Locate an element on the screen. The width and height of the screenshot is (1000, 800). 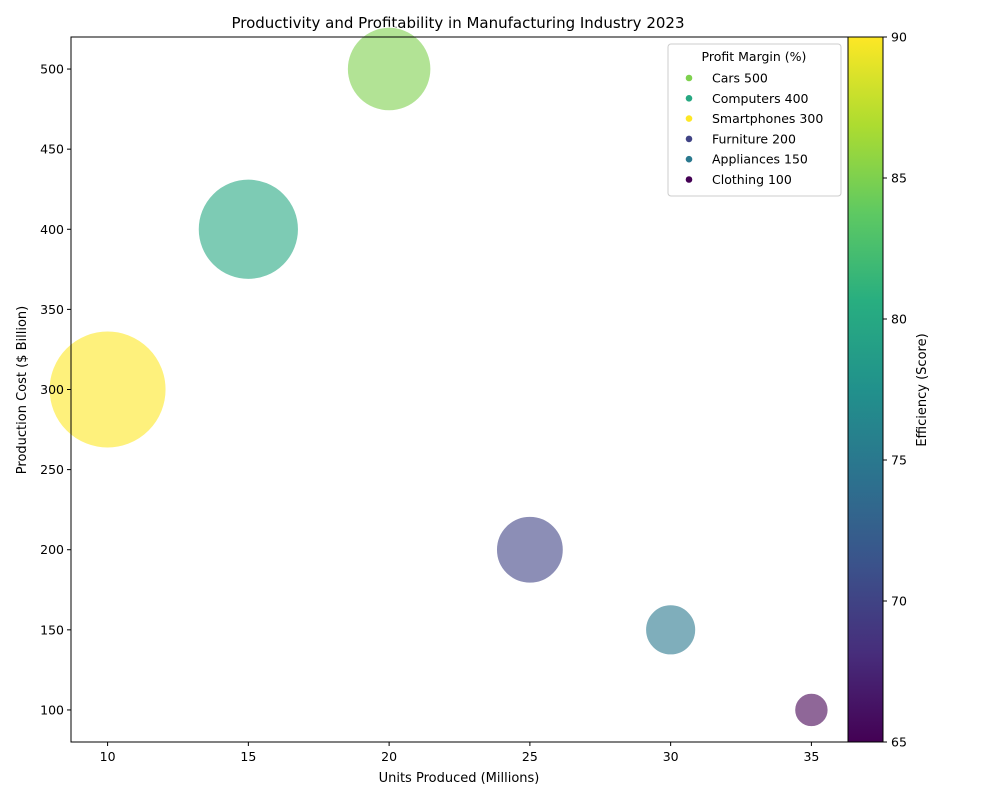
x-axis-ticks: 10 15 20 25 30 35 is located at coordinates (459, 753).